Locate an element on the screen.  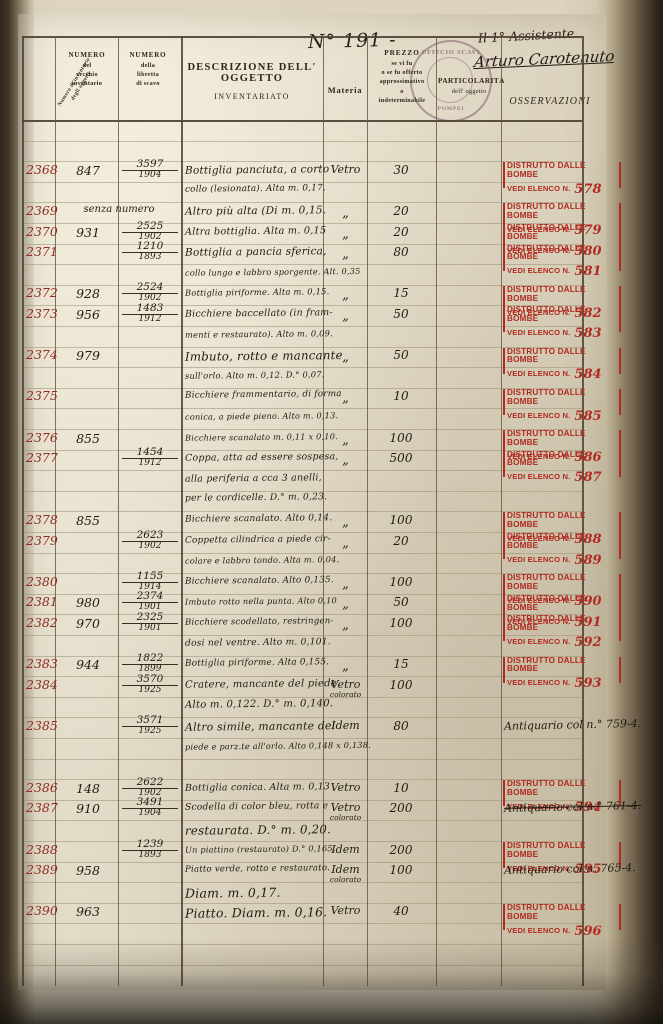
destroyed-by-bombs-stamp: DISTRUTTO DALLE BOMBE VEDI ELENCO N. 587 is located at coordinates (562, 467).